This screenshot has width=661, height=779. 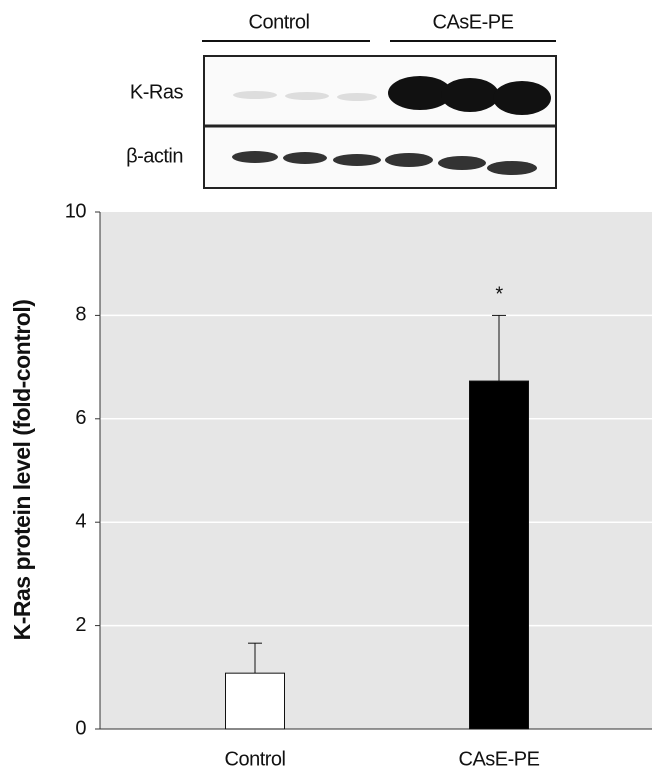 What do you see at coordinates (473, 22) in the screenshot?
I see `blot-group-label: CAsE-PE` at bounding box center [473, 22].